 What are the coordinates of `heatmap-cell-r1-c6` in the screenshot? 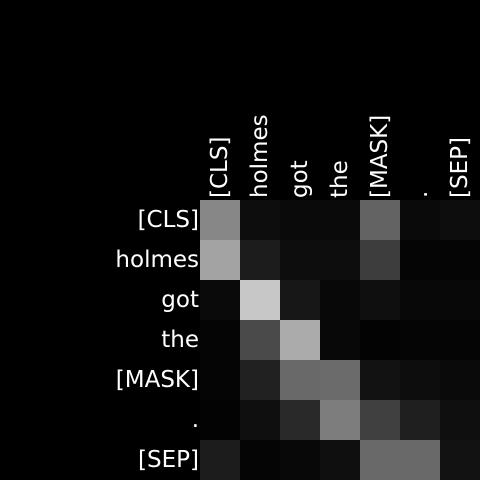 It's located at (460, 260).